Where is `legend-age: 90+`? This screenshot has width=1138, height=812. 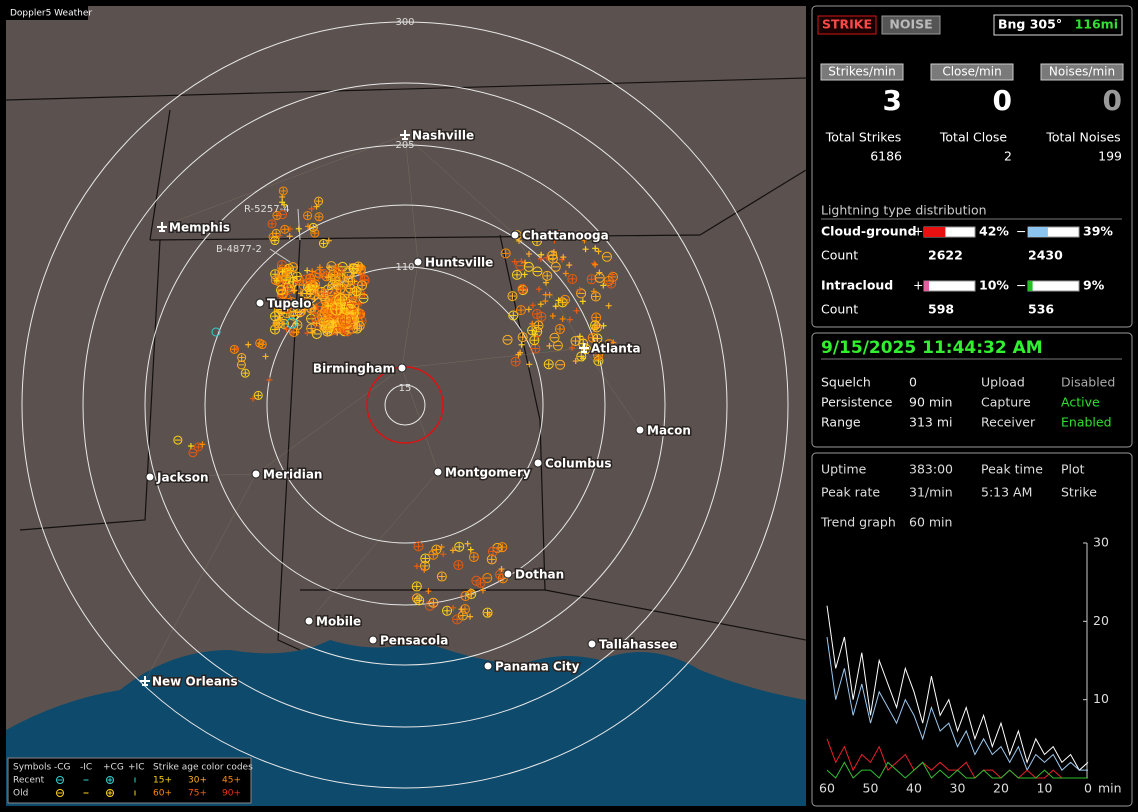
legend-age: 90+ is located at coordinates (231, 794).